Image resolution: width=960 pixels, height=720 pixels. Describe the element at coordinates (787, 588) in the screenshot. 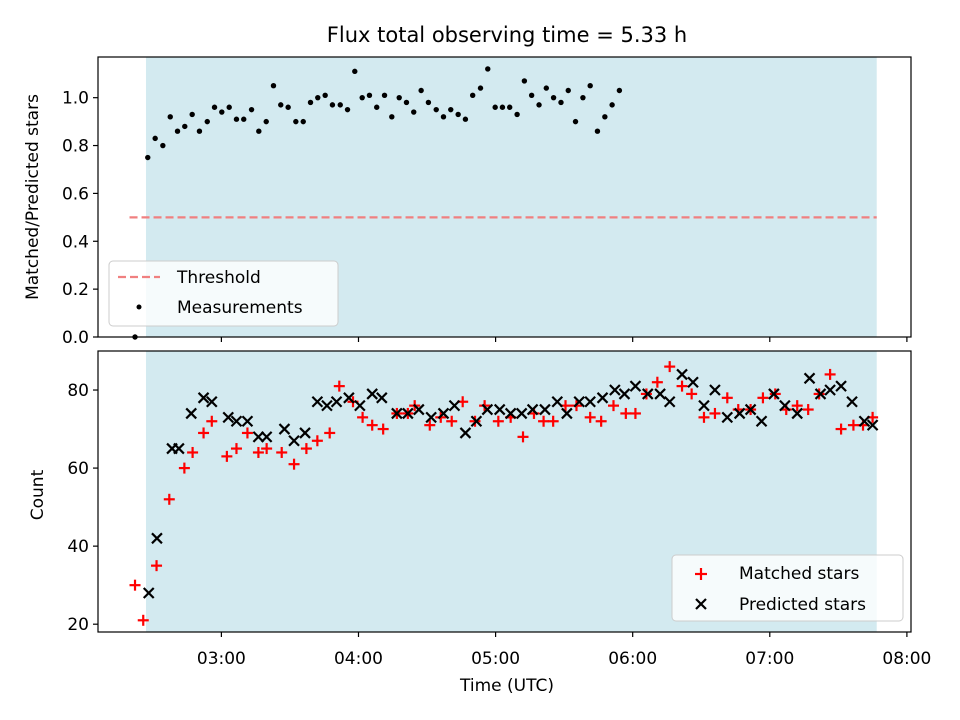

I see `count-legend-box` at that location.